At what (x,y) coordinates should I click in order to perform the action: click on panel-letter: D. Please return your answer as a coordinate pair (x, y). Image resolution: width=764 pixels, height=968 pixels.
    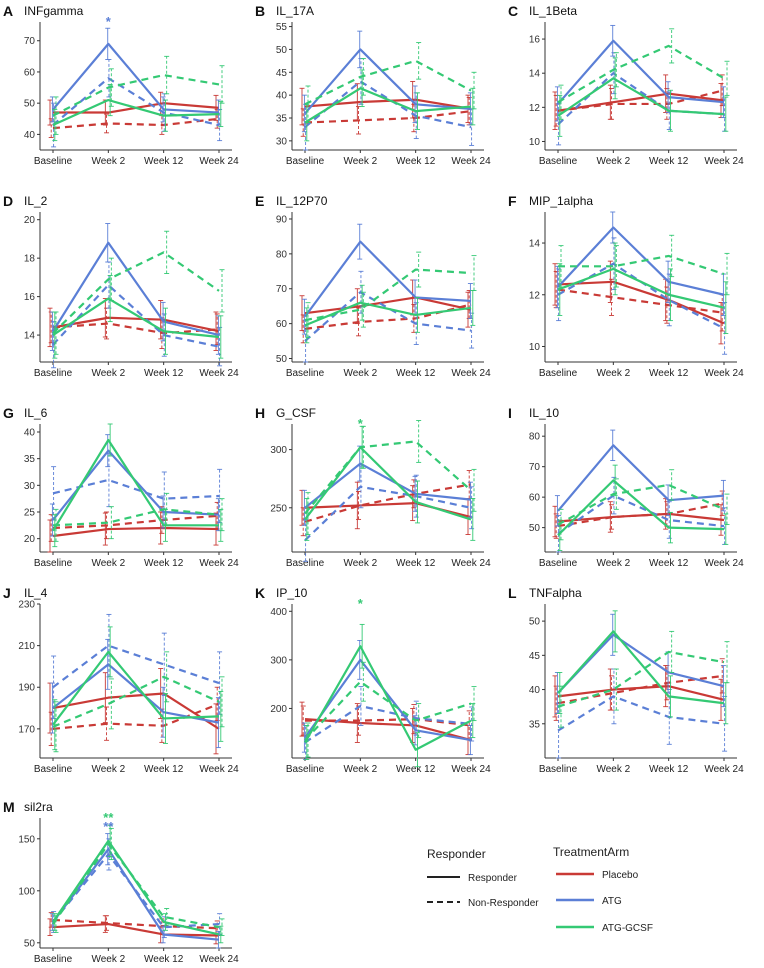
    Looking at the image, I should click on (8, 201).